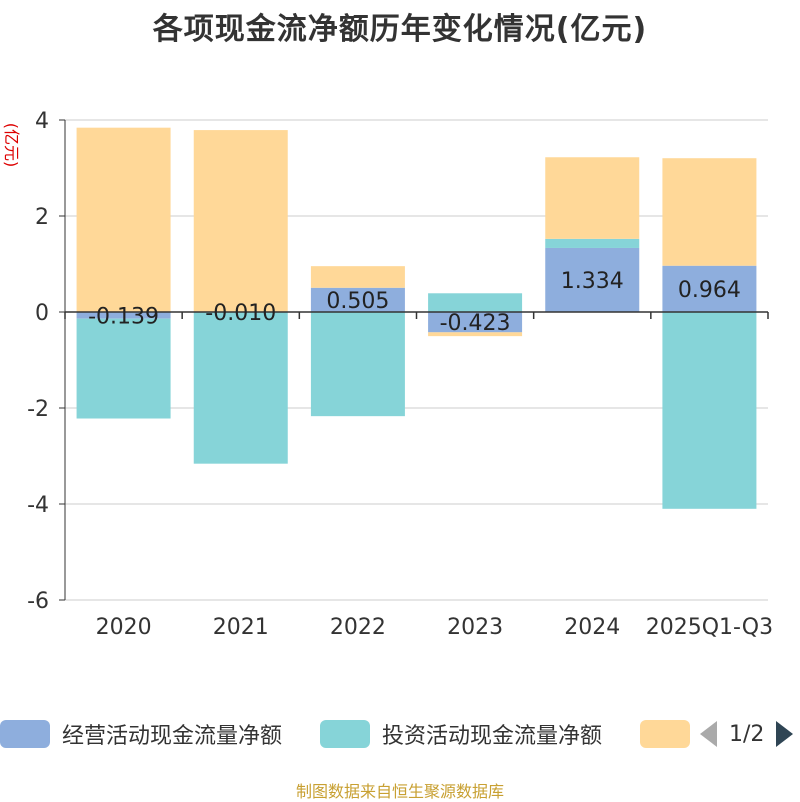 This screenshot has width=800, height=802. What do you see at coordinates (592, 281) in the screenshot?
I see `data-label-operating-4: 1.334` at bounding box center [592, 281].